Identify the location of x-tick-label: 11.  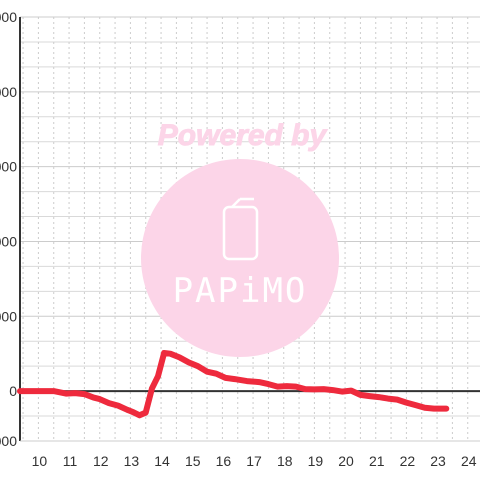
(70, 461).